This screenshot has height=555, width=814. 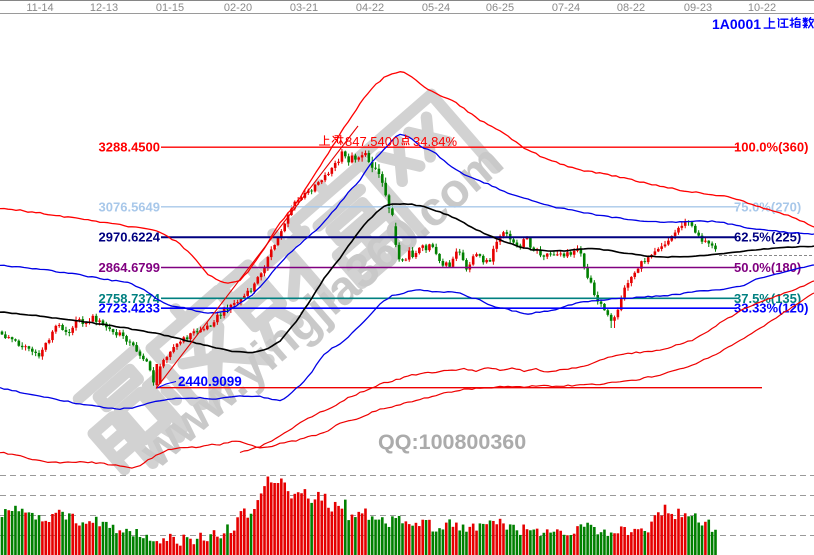 What do you see at coordinates (129, 206) in the screenshot?
I see `svg-text: 3076.5649` at bounding box center [129, 206].